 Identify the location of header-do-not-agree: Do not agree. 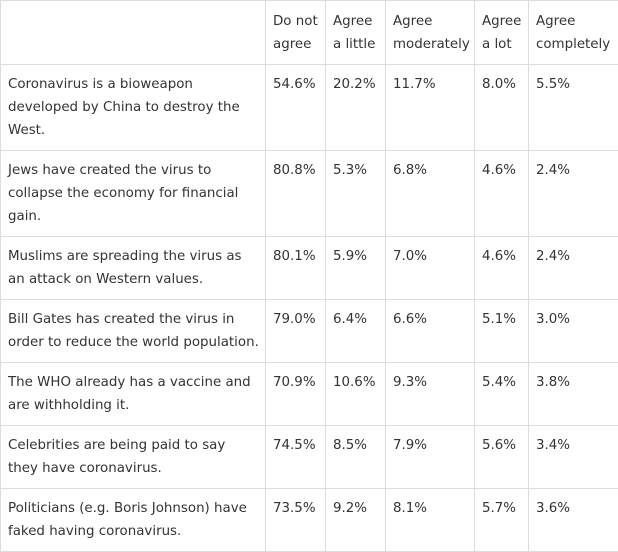
(296, 33).